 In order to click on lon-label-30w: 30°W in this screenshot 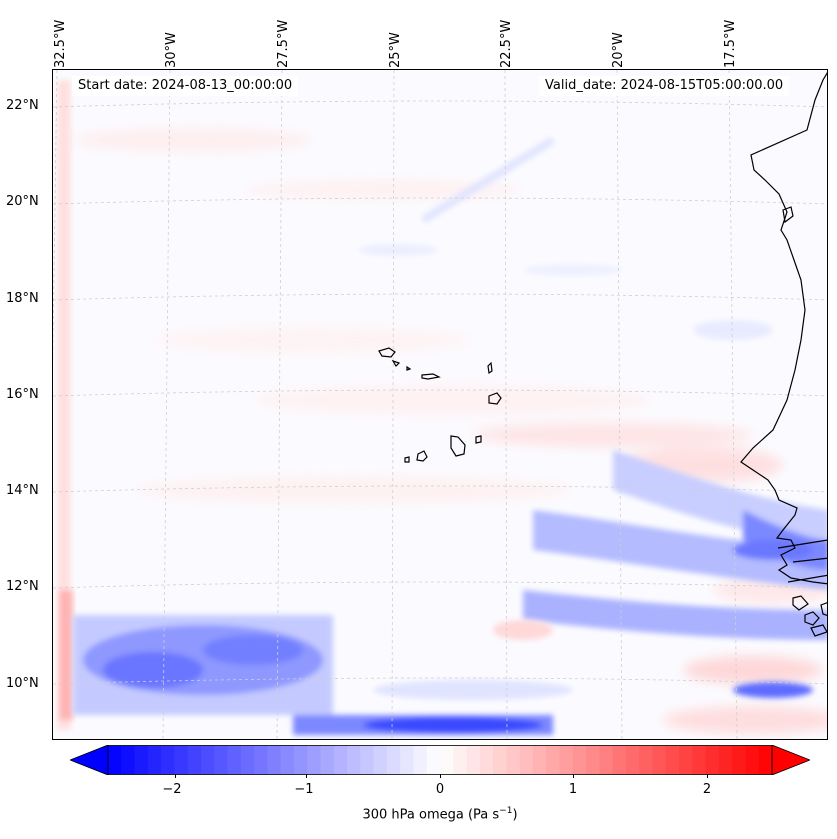, I will do `click(171, 50)`.